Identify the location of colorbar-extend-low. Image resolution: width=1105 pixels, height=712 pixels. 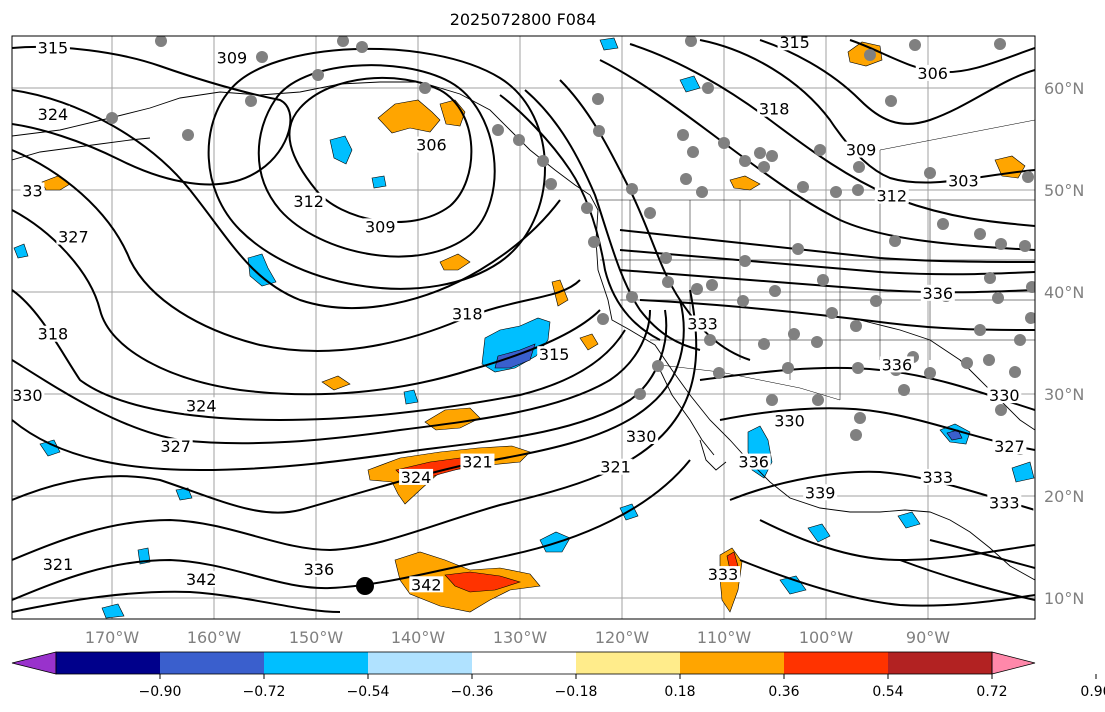
(34, 663).